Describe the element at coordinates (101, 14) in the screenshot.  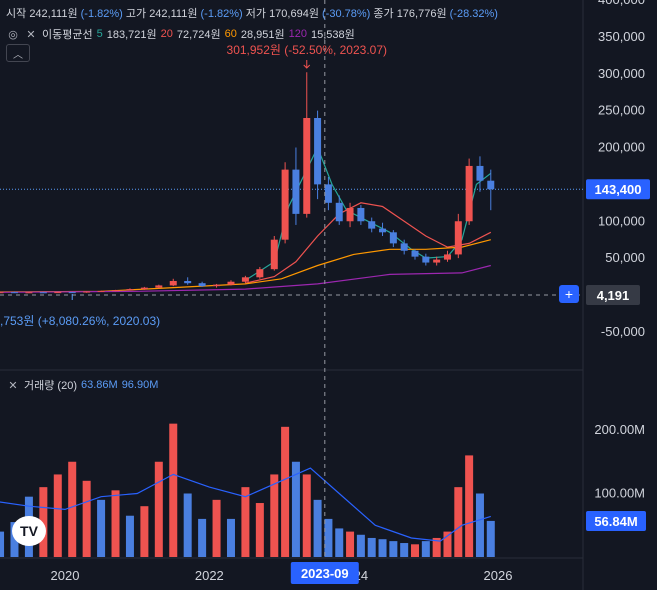
I see `open-change: (-1.82%)` at that location.